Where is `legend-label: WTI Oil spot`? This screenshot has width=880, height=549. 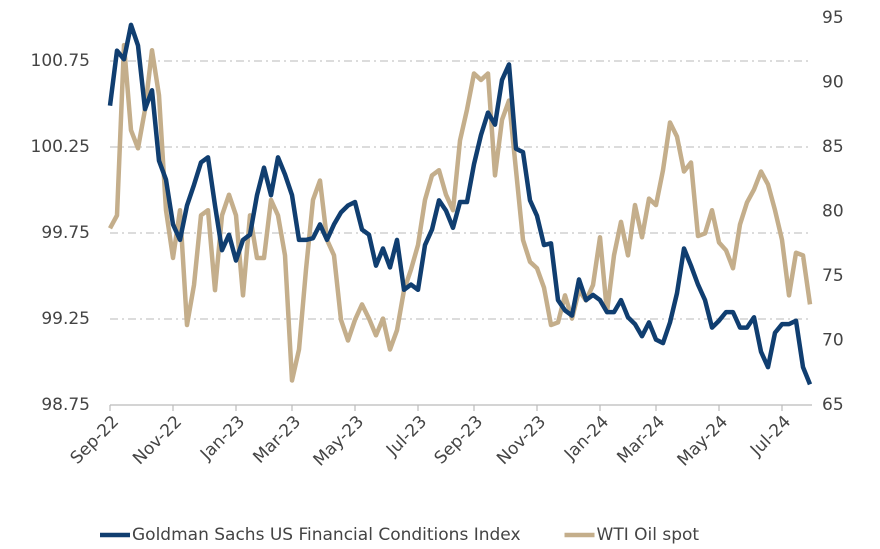
legend-label: WTI Oil spot is located at coordinates (648, 535).